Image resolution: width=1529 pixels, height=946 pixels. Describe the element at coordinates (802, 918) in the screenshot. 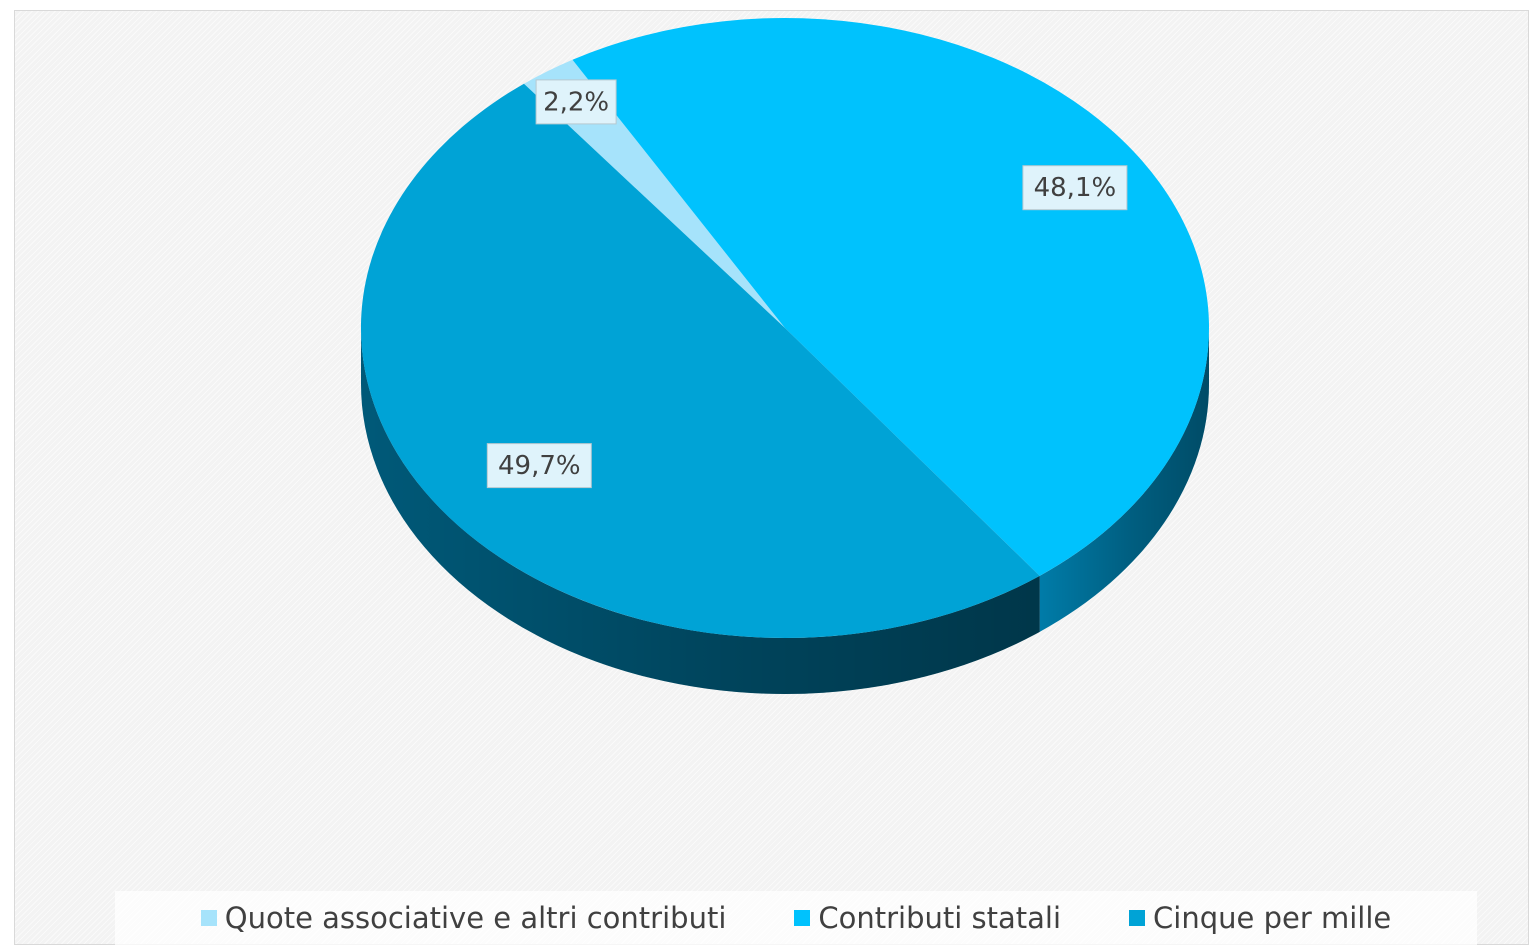

I see `legend-swatch-contributi` at that location.